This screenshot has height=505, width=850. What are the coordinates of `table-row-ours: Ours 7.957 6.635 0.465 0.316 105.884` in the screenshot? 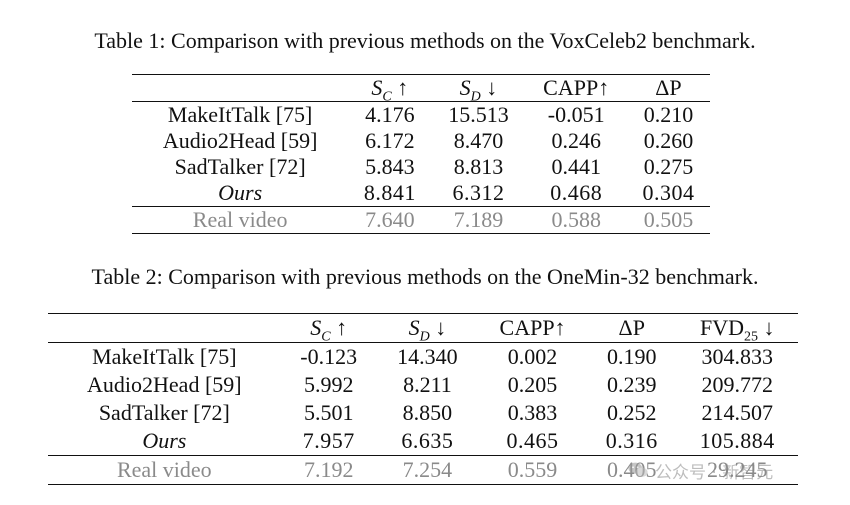 It's located at (423, 441).